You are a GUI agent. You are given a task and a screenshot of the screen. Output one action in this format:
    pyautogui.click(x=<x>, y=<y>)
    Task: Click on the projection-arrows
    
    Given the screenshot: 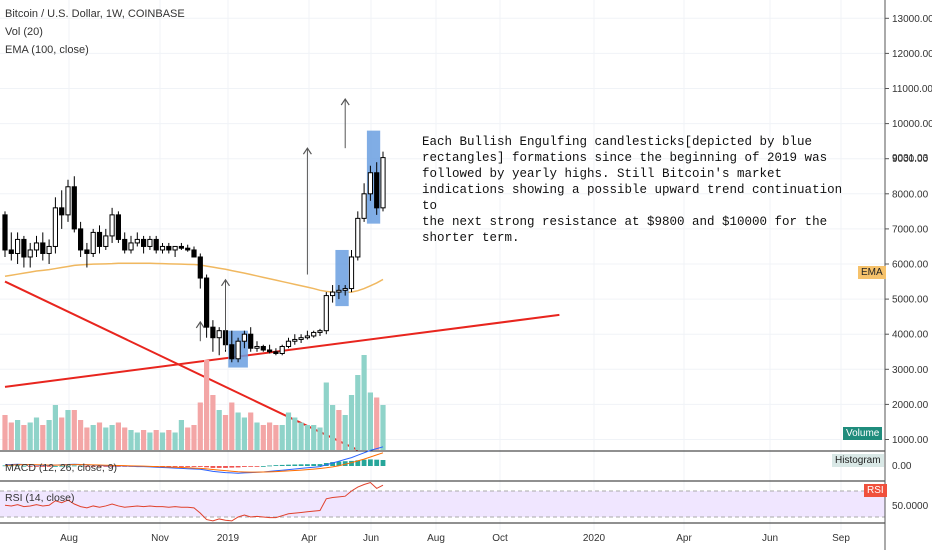 What is the action you would take?
    pyautogui.click(x=272, y=223)
    